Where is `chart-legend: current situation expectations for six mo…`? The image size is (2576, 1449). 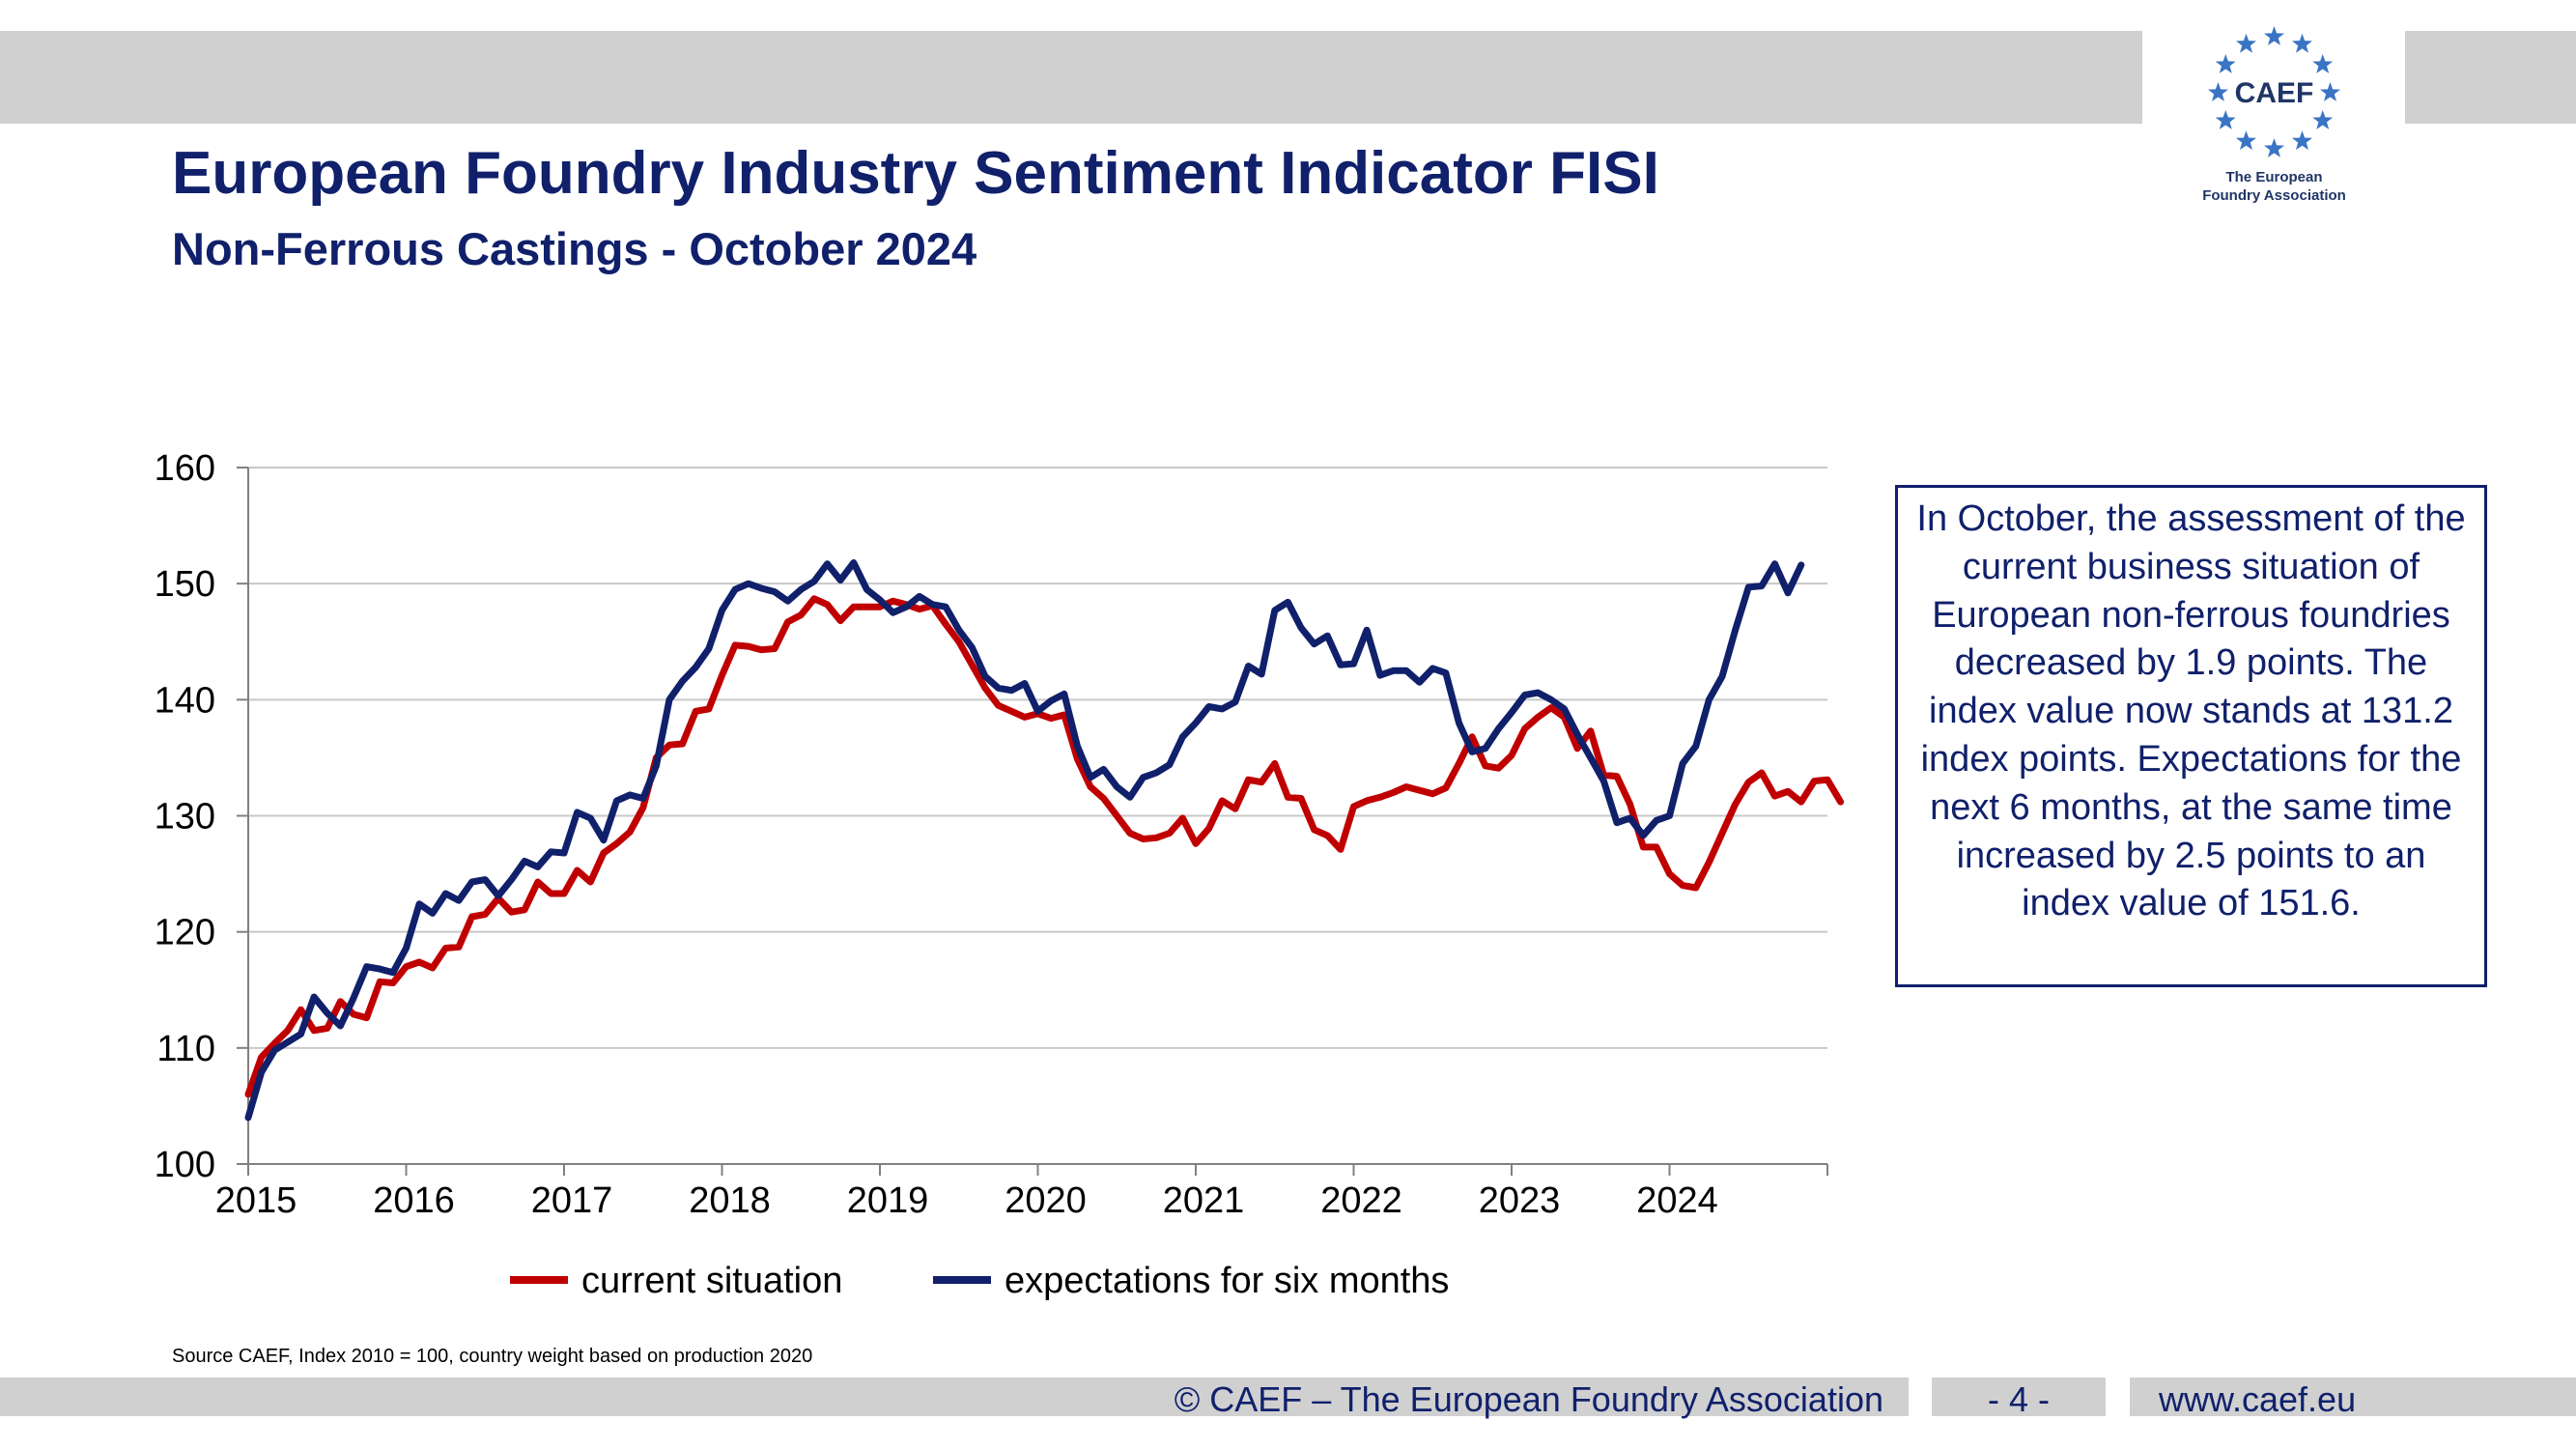 chart-legend: current situation expectations for six mo… is located at coordinates (979, 1281).